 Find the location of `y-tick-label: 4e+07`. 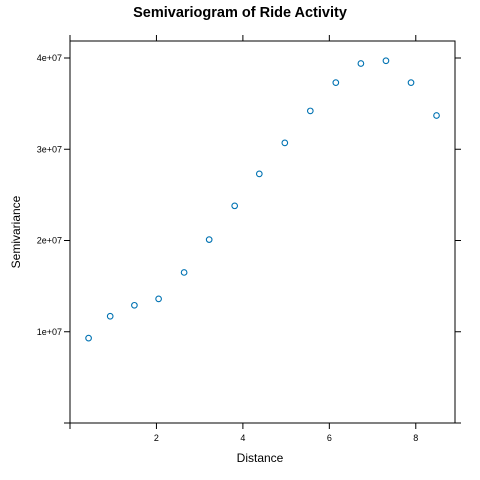

y-tick-label: 4e+07 is located at coordinates (49, 58).